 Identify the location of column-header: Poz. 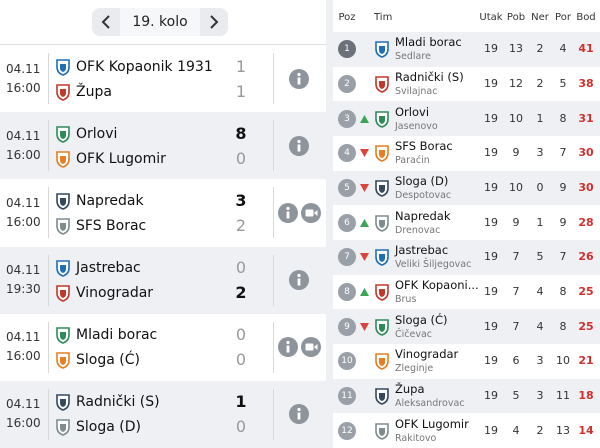
(347, 17).